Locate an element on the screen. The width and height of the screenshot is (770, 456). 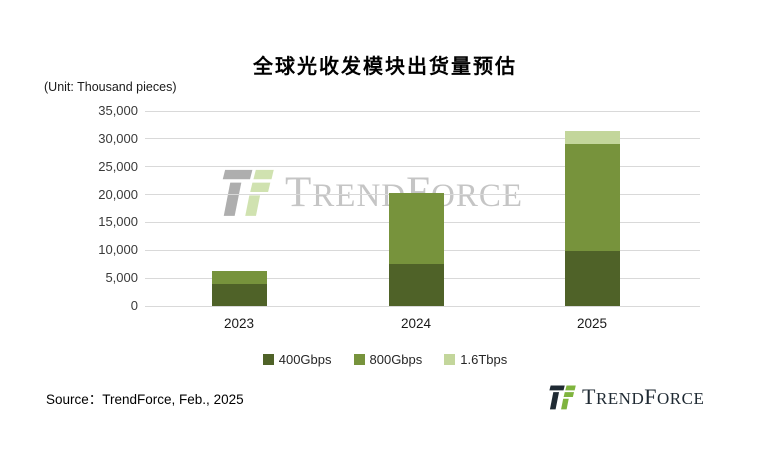
bar-segment-400Gbps-2024 is located at coordinates (416, 284).